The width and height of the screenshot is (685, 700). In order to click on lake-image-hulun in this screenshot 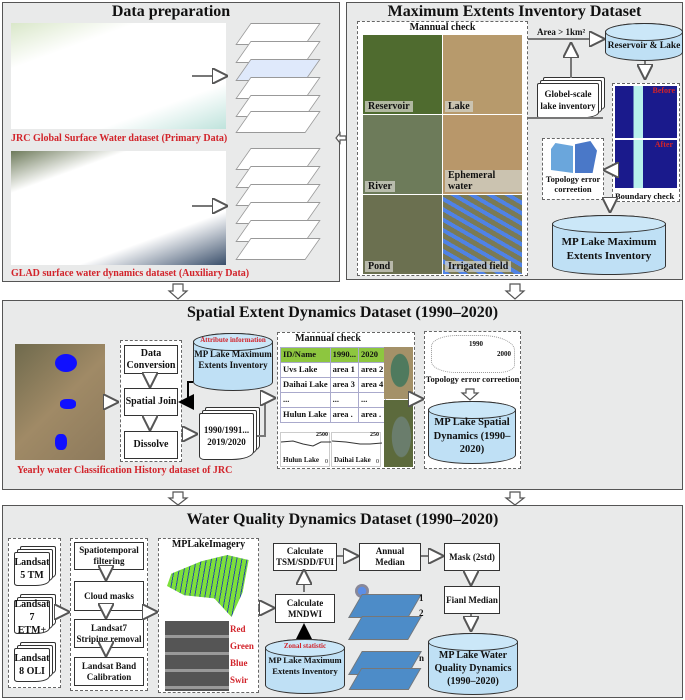, I will do `click(398, 433)`.